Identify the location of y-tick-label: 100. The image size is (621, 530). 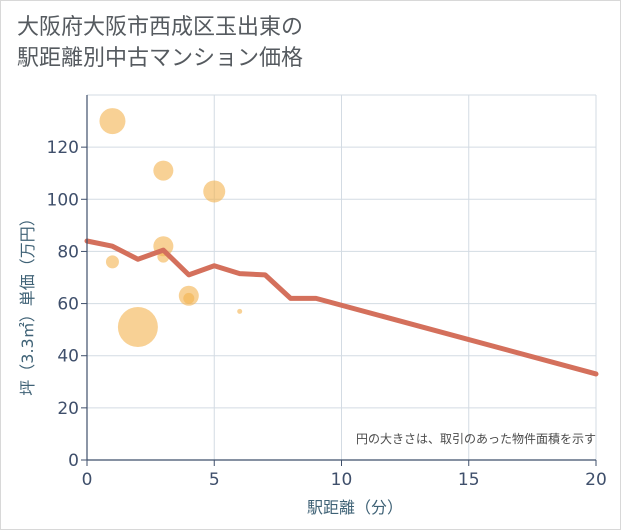
(63, 200).